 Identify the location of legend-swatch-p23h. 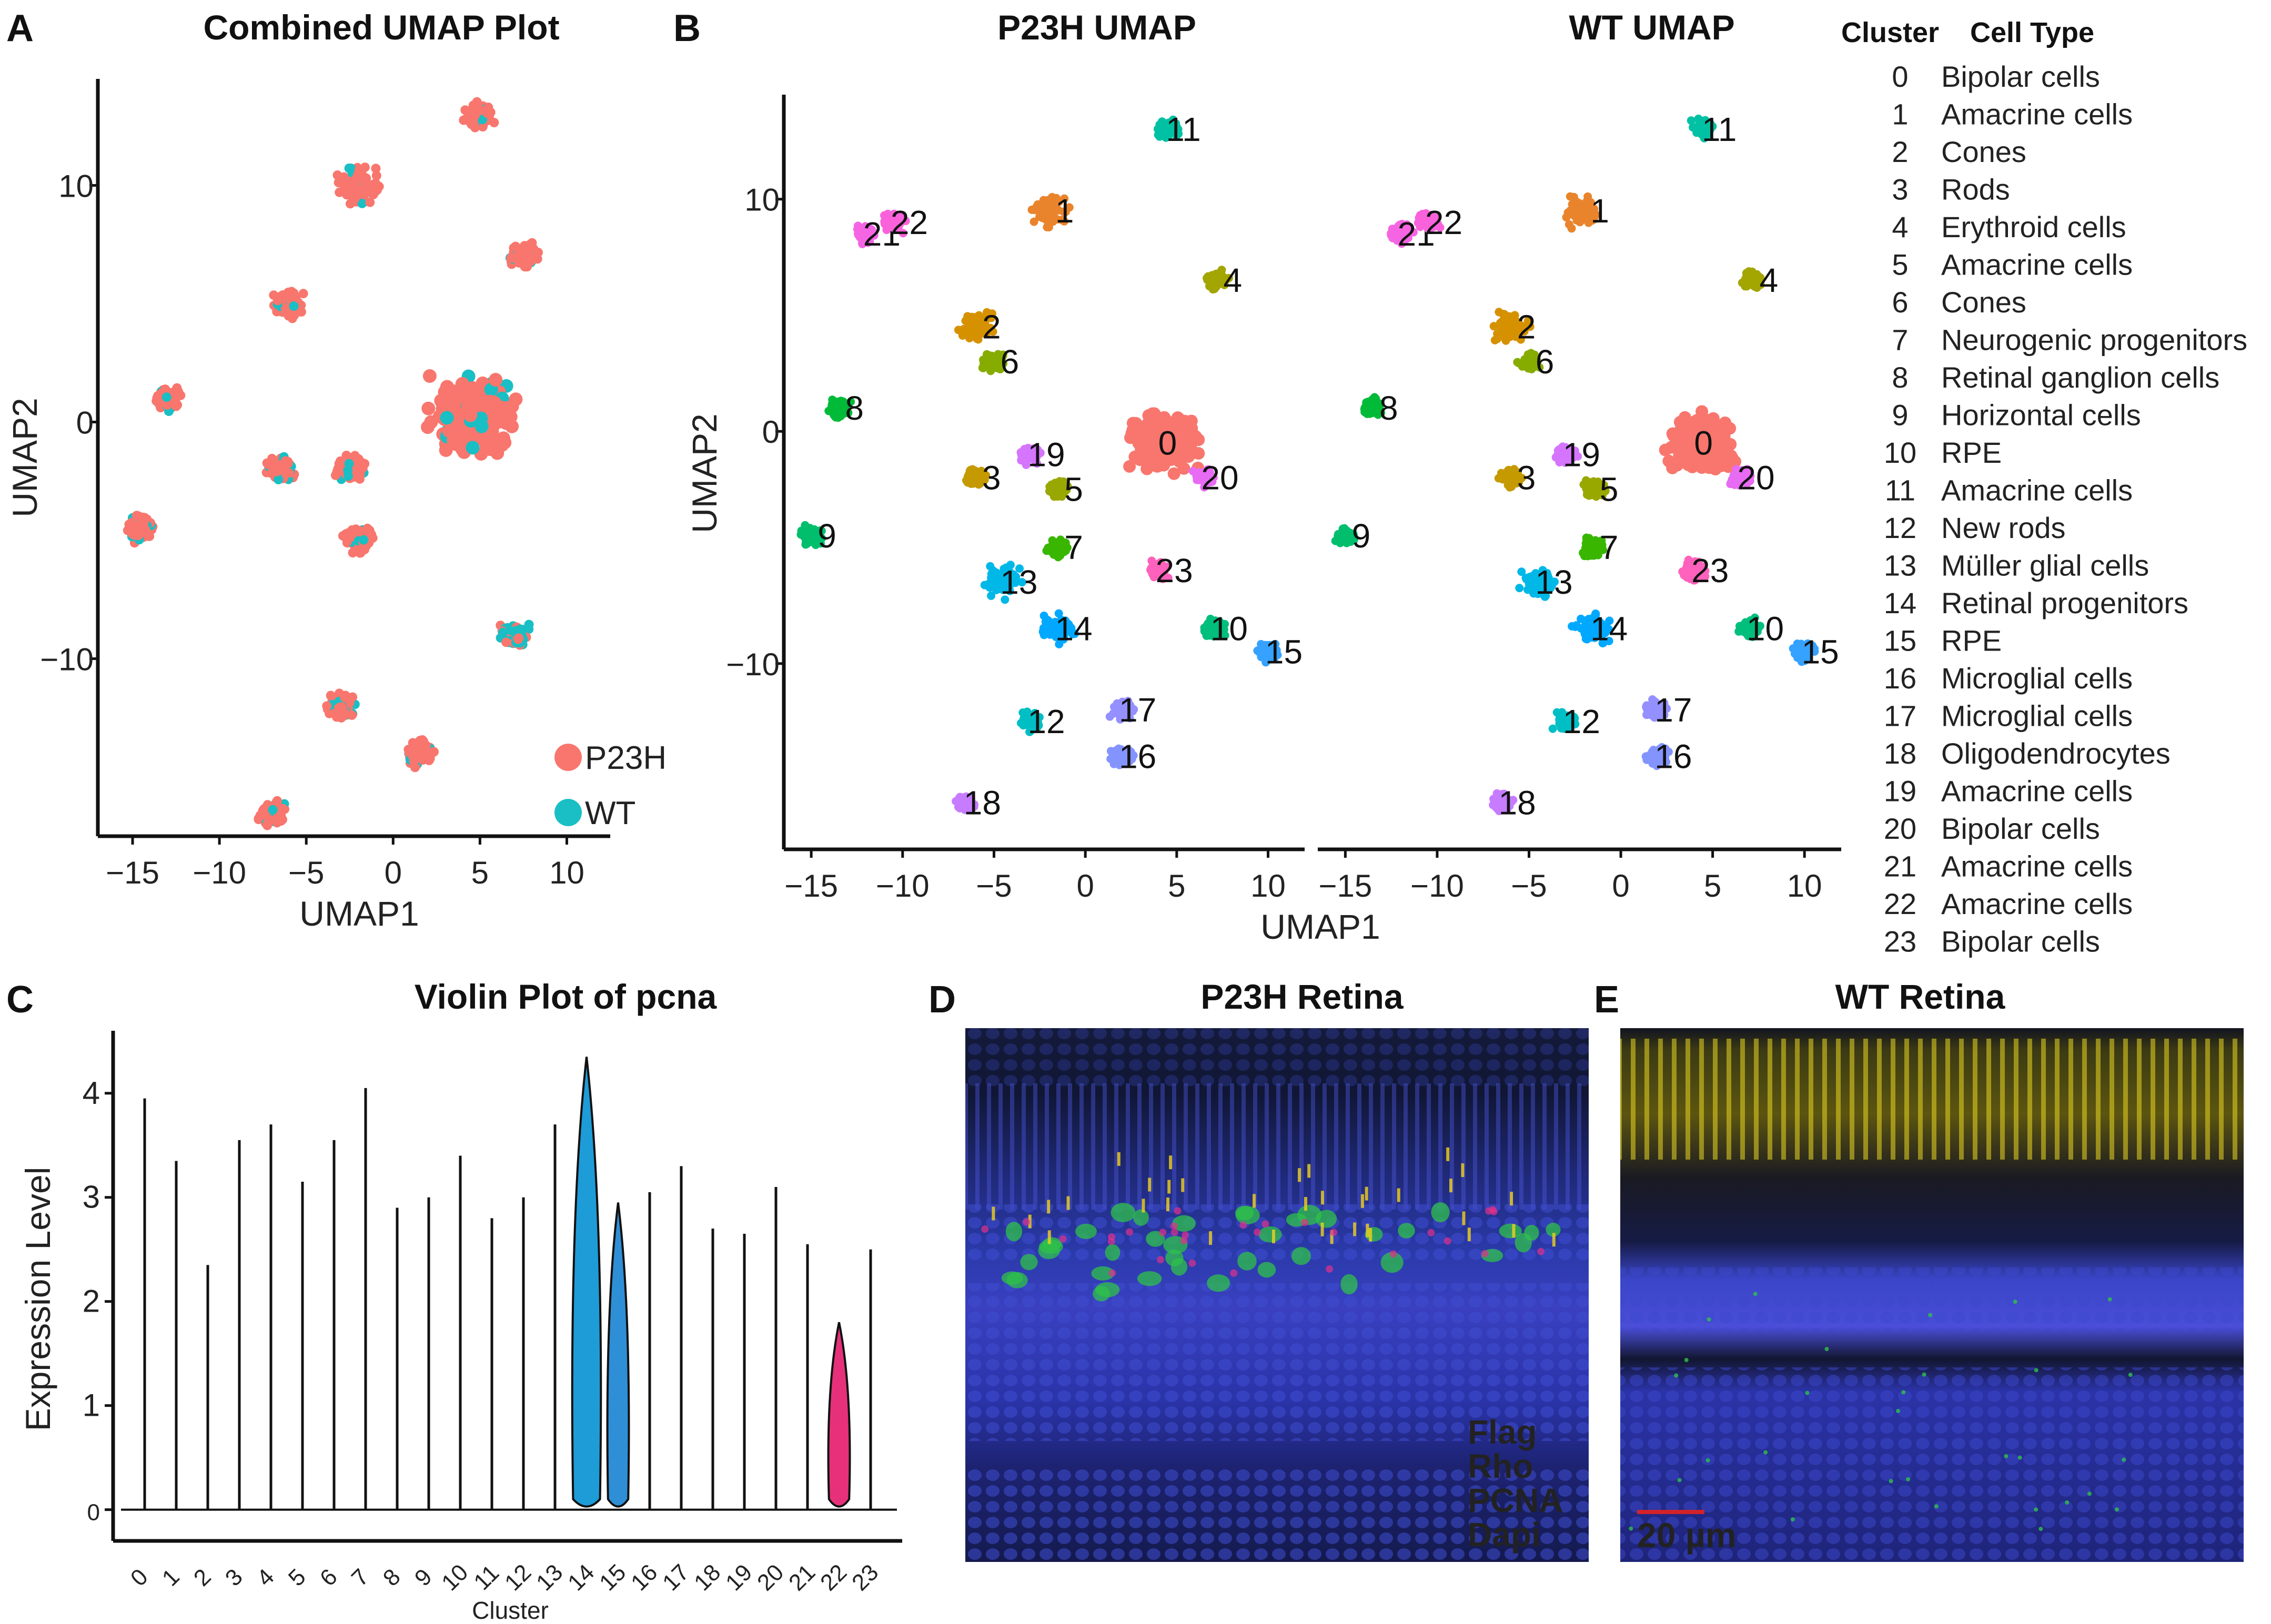
(568, 757).